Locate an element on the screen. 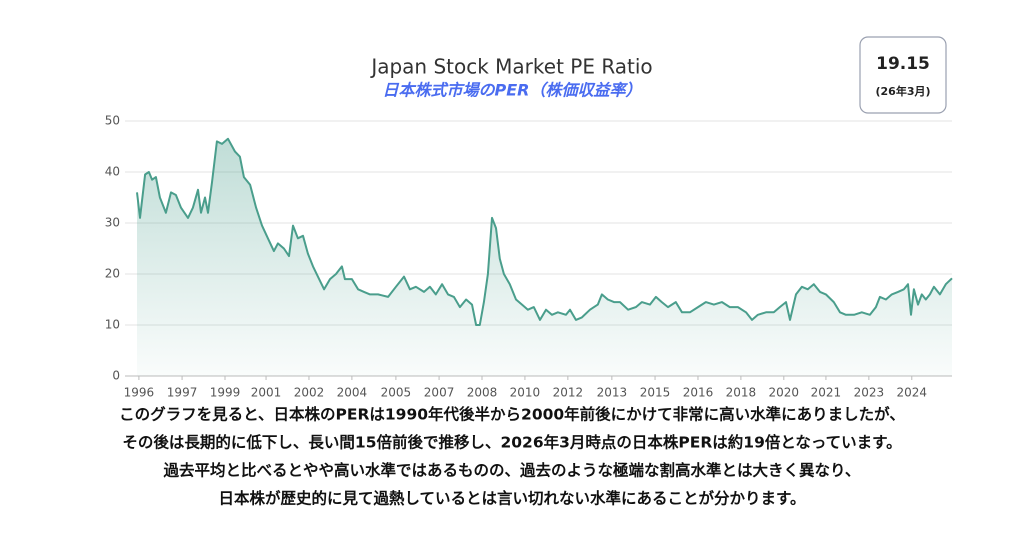 This screenshot has height=542, width=1024. x-tick-label: 2016 is located at coordinates (698, 393).